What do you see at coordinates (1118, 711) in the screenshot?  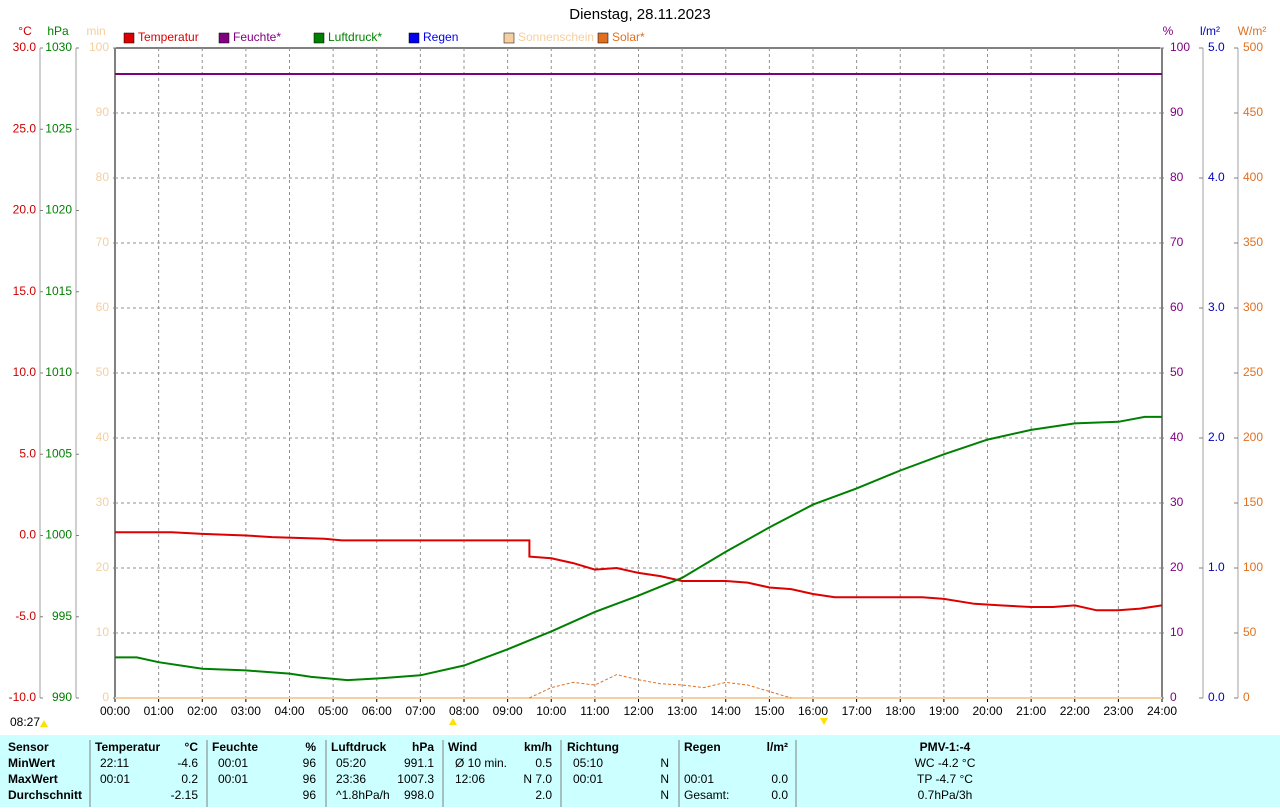 I see `x-tick-label: 23:00` at bounding box center [1118, 711].